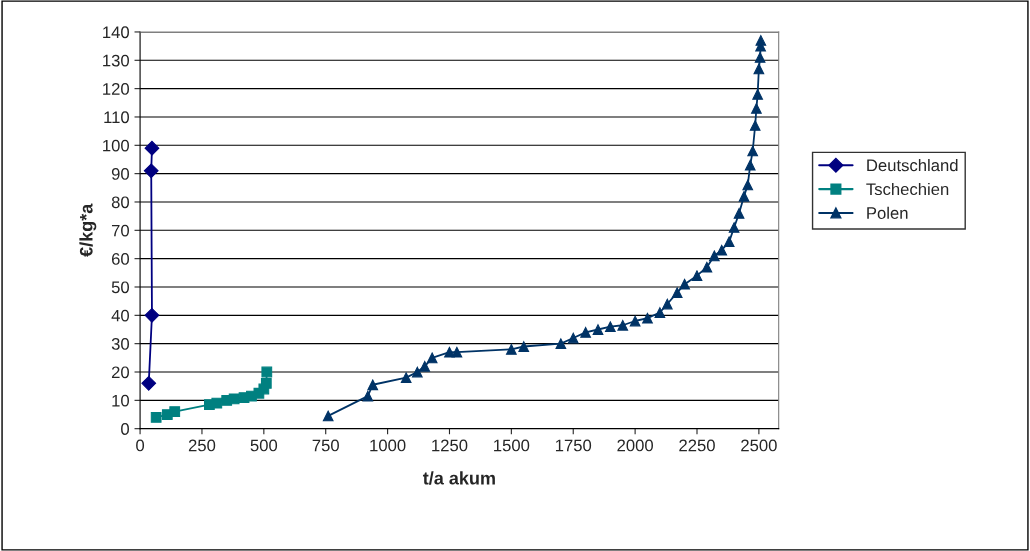 The height and width of the screenshot is (551, 1030). Describe the element at coordinates (116, 60) in the screenshot. I see `y-tick-label: 130` at that location.